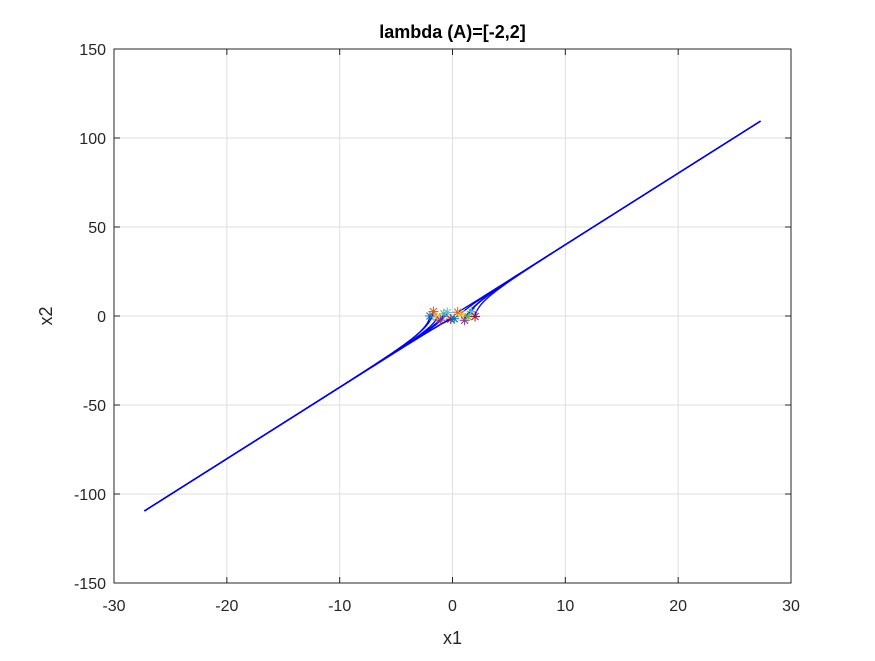  Describe the element at coordinates (97, 228) in the screenshot. I see `y-tick-label: 50` at that location.